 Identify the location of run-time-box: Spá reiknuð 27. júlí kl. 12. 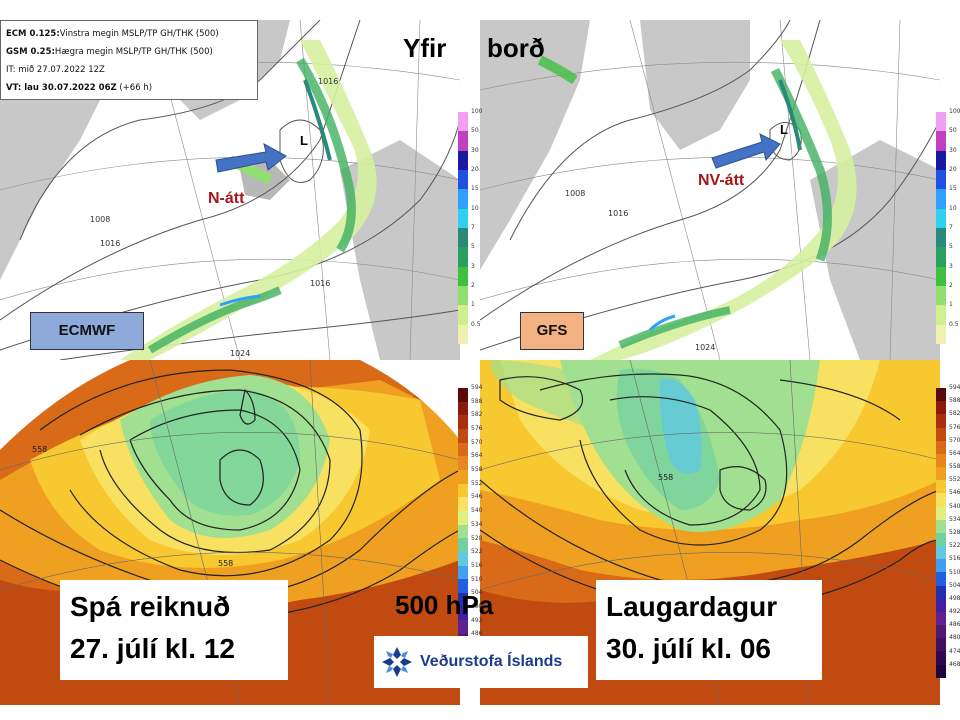
(174, 630).